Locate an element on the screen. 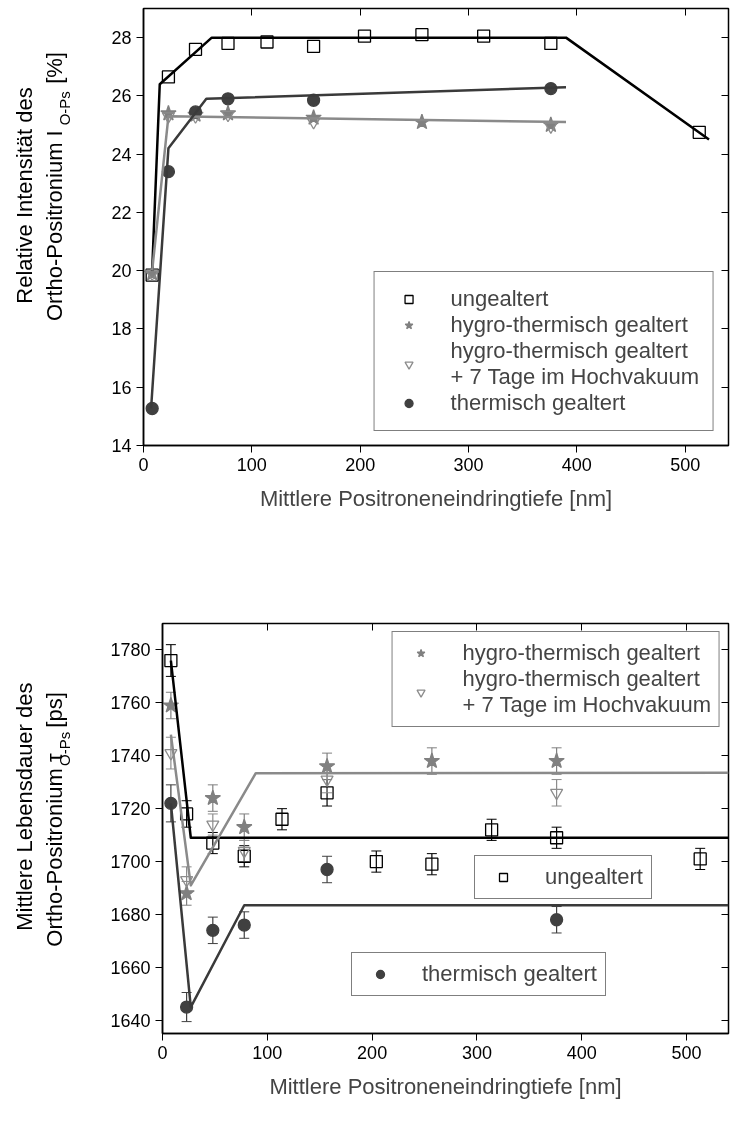  y-tick-label: 28 is located at coordinates (121, 38).